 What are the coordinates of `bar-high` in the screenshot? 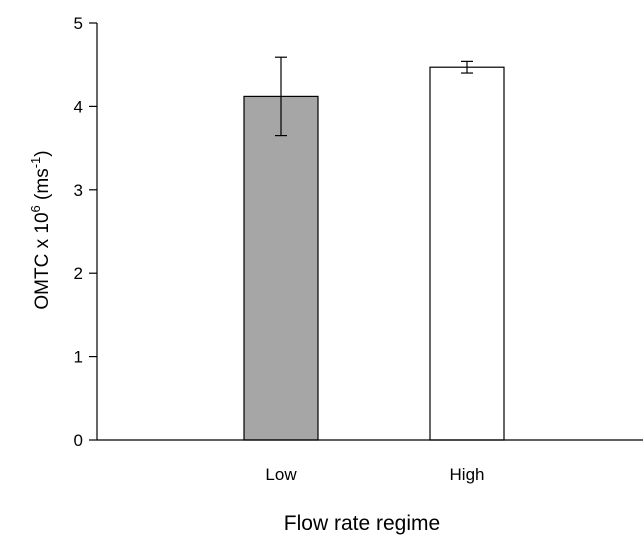 It's located at (467, 253).